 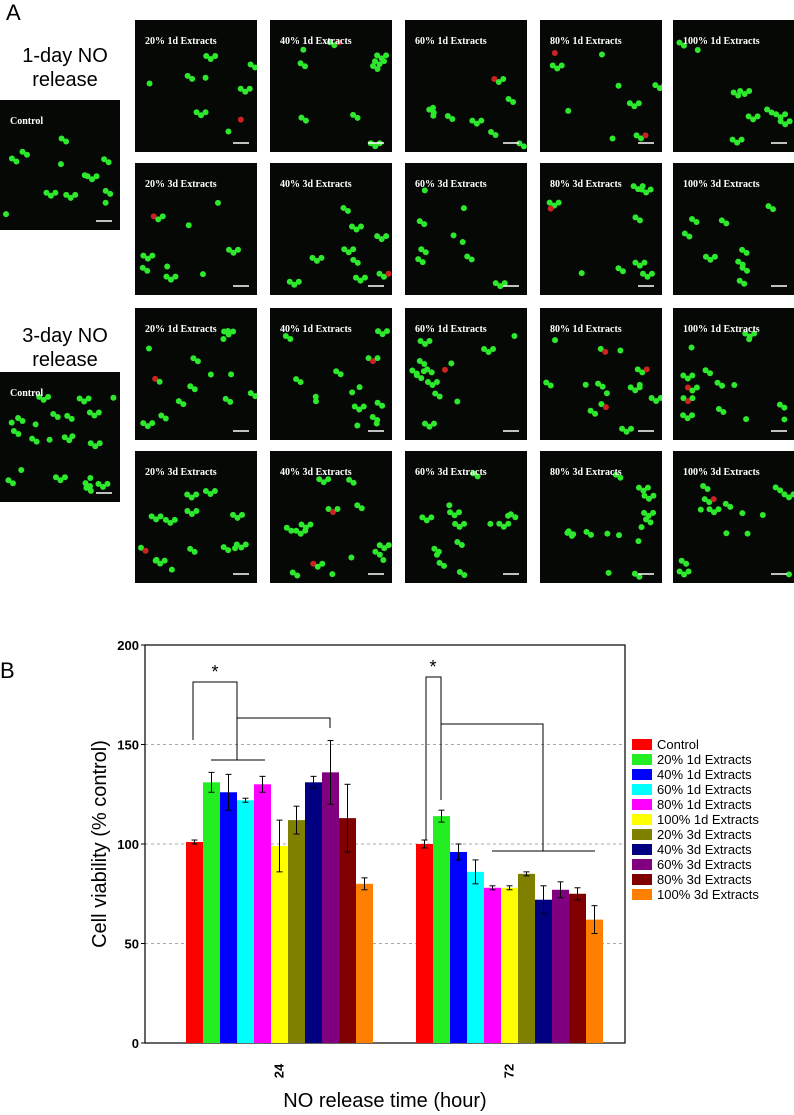 What do you see at coordinates (451, 329) in the screenshot?
I see `image-caption: 60% 1d Extracts` at bounding box center [451, 329].